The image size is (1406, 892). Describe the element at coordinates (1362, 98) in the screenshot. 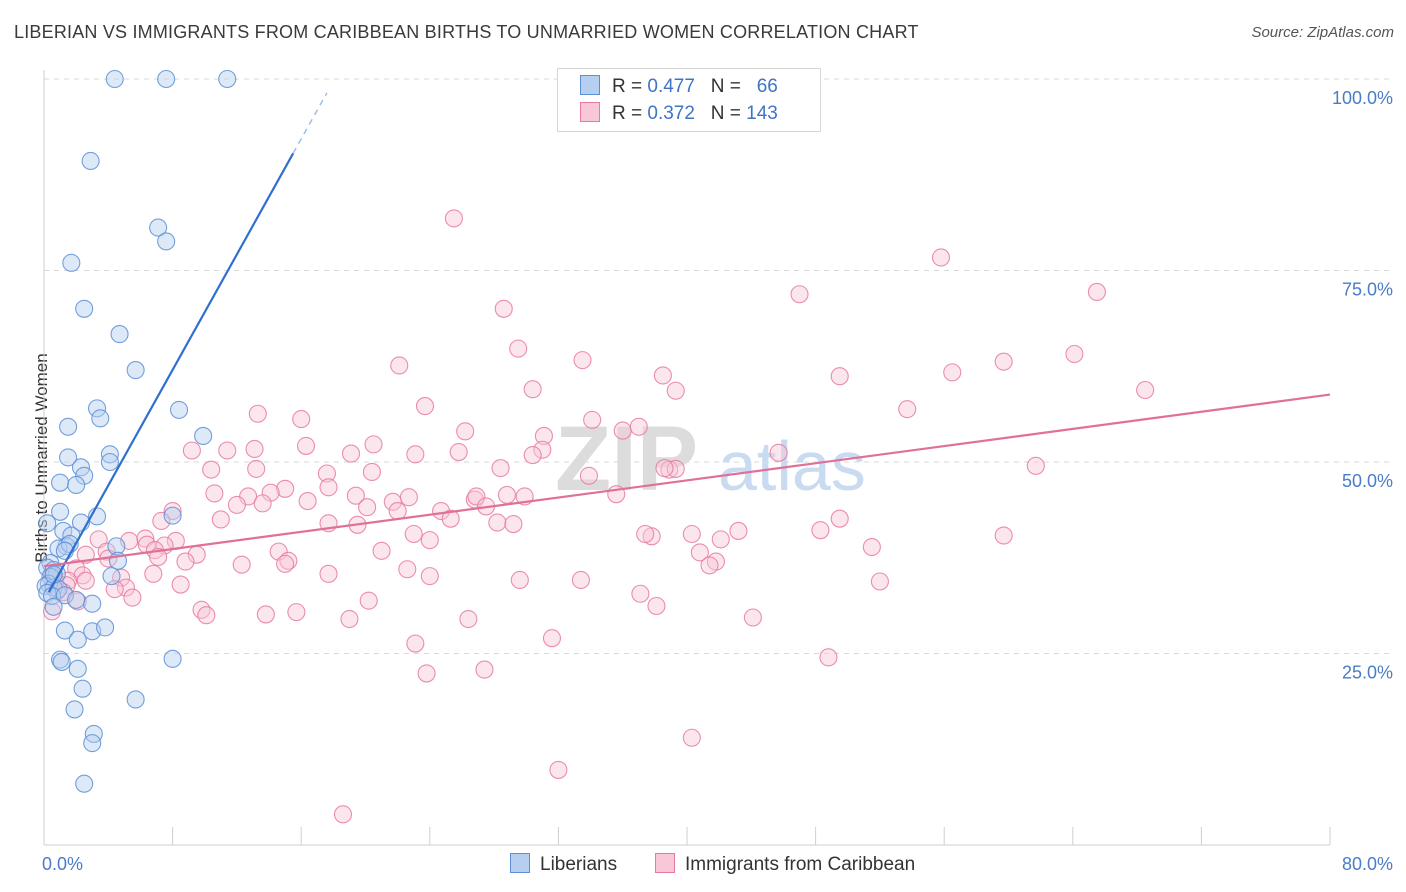

I see `y-tick-label: 100.0%` at that location.